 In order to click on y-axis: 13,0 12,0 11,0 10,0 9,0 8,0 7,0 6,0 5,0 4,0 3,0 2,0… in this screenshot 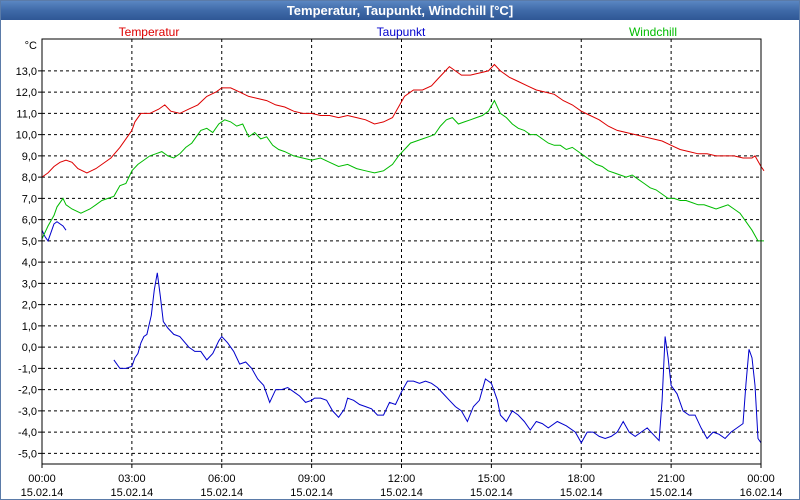, I will do `click(29, 250)`.